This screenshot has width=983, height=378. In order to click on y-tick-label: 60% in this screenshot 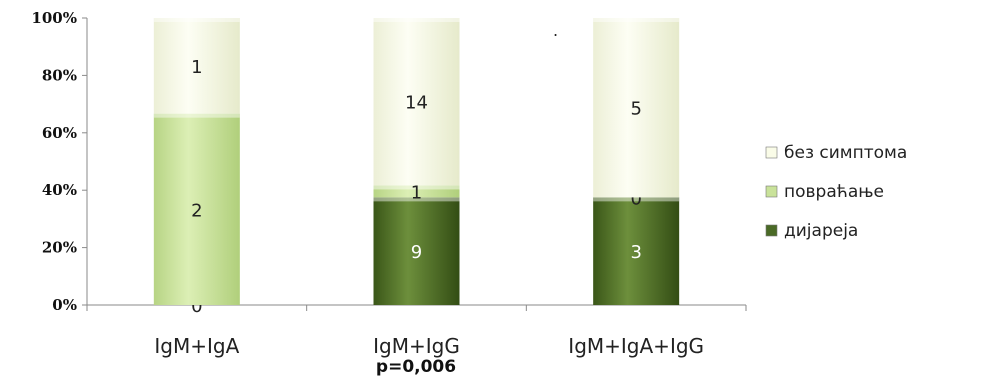, I will do `click(59, 133)`.